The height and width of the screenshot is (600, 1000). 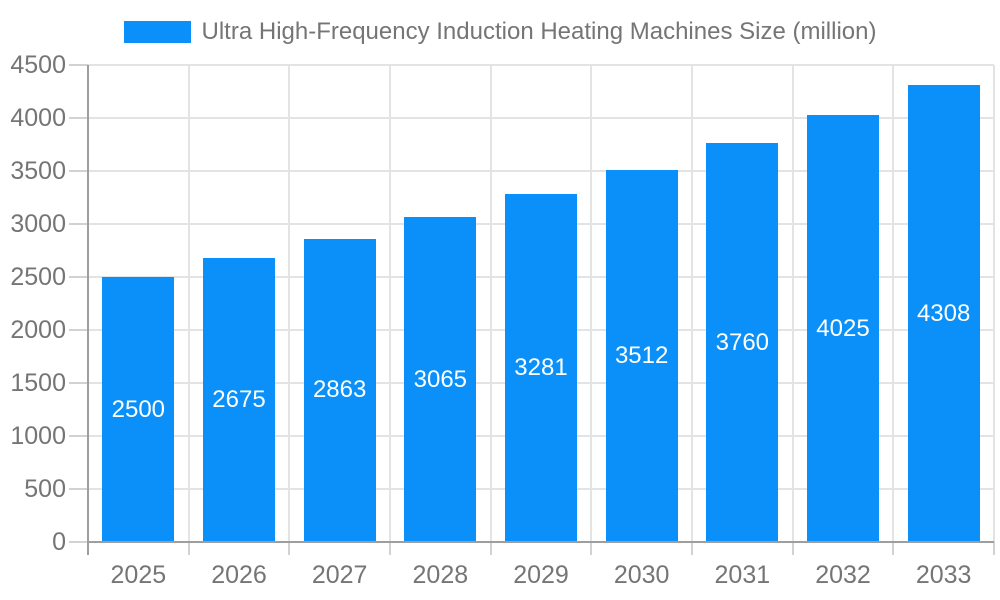 I want to click on bar-2030, so click(x=641, y=355).